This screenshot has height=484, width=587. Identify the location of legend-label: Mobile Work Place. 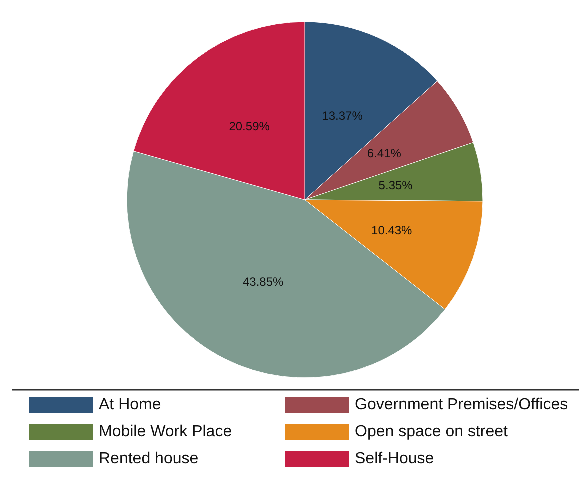
(165, 432).